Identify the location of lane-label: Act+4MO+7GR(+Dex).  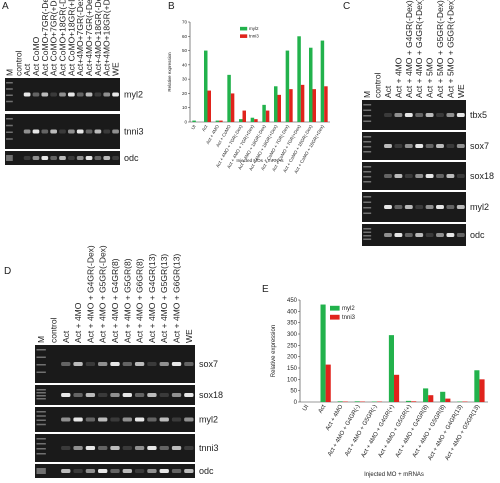
(89, 38).